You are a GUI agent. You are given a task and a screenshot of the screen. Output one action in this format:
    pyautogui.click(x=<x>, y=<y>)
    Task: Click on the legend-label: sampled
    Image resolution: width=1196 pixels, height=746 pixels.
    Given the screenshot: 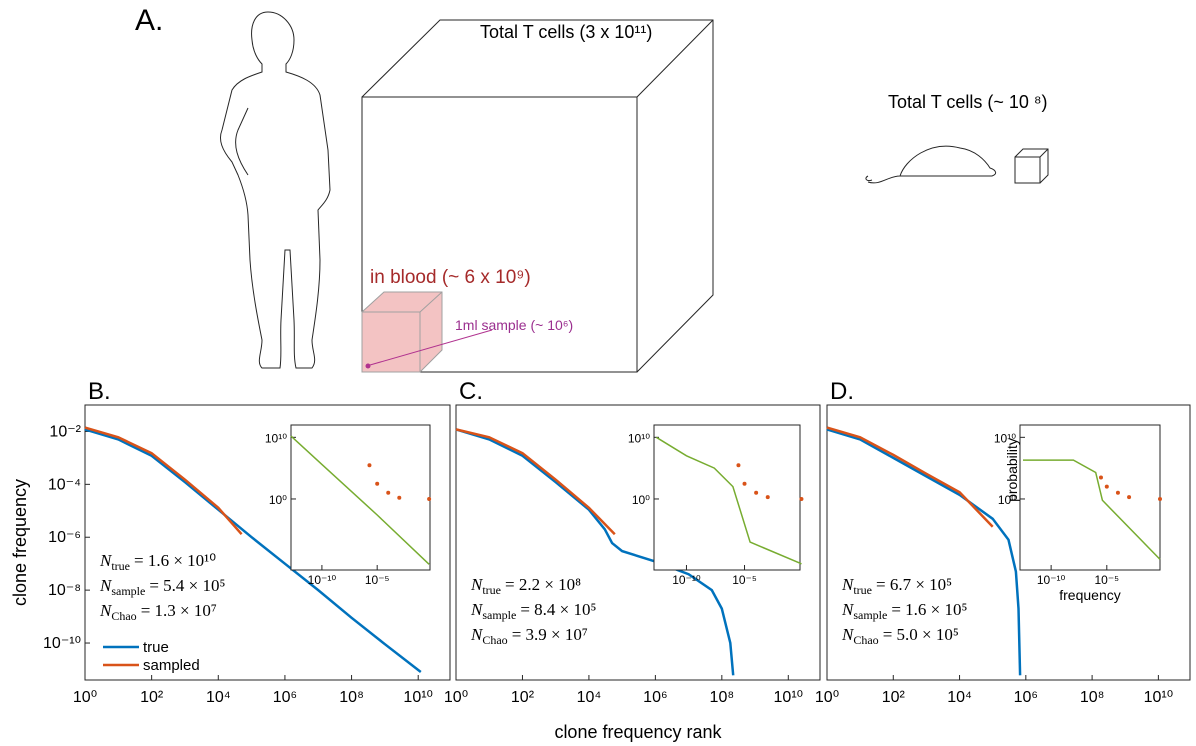 What is the action you would take?
    pyautogui.click(x=171, y=665)
    